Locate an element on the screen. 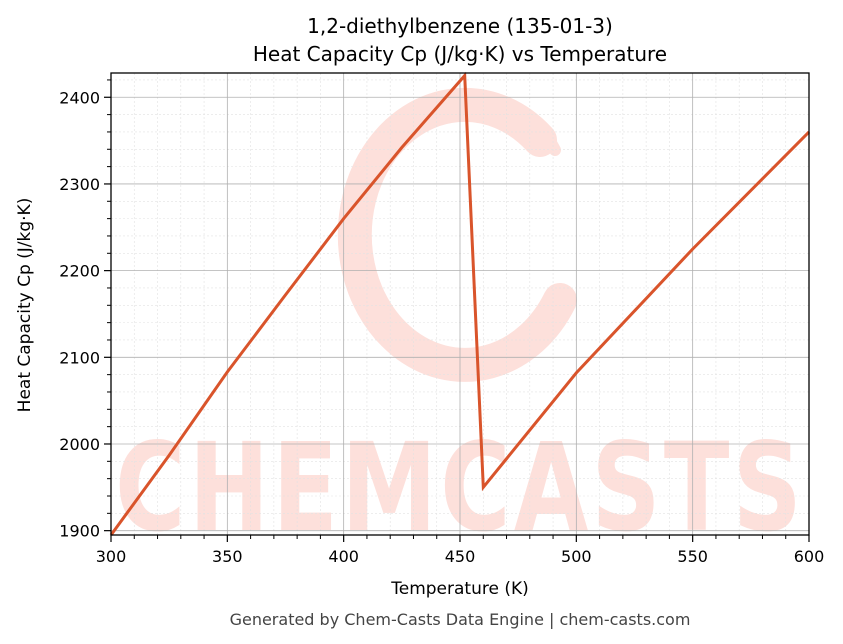  y-axis-ticks: 1900 2000 2100 2200 2300 2400 is located at coordinates (85, 310).